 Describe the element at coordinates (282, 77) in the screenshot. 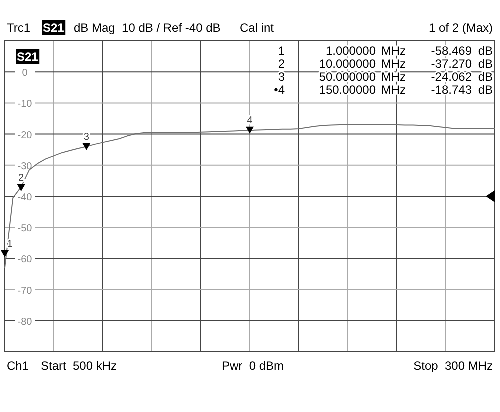

I see `annotation: 3` at that location.